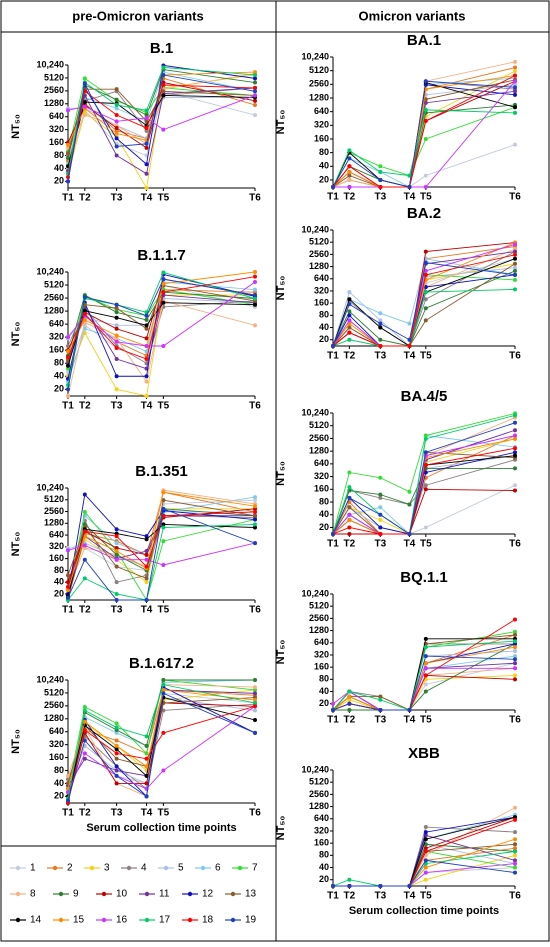  Describe the element at coordinates (424, 213) in the screenshot. I see `chart-title: BA.2` at that location.